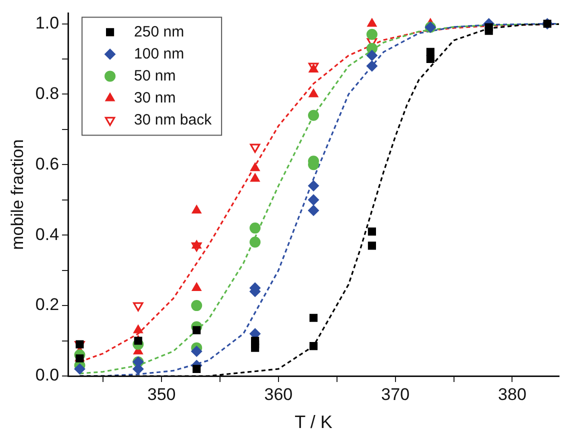 The width and height of the screenshot is (571, 438). Describe the element at coordinates (512, 394) in the screenshot. I see `x-tick-label: 380` at that location.